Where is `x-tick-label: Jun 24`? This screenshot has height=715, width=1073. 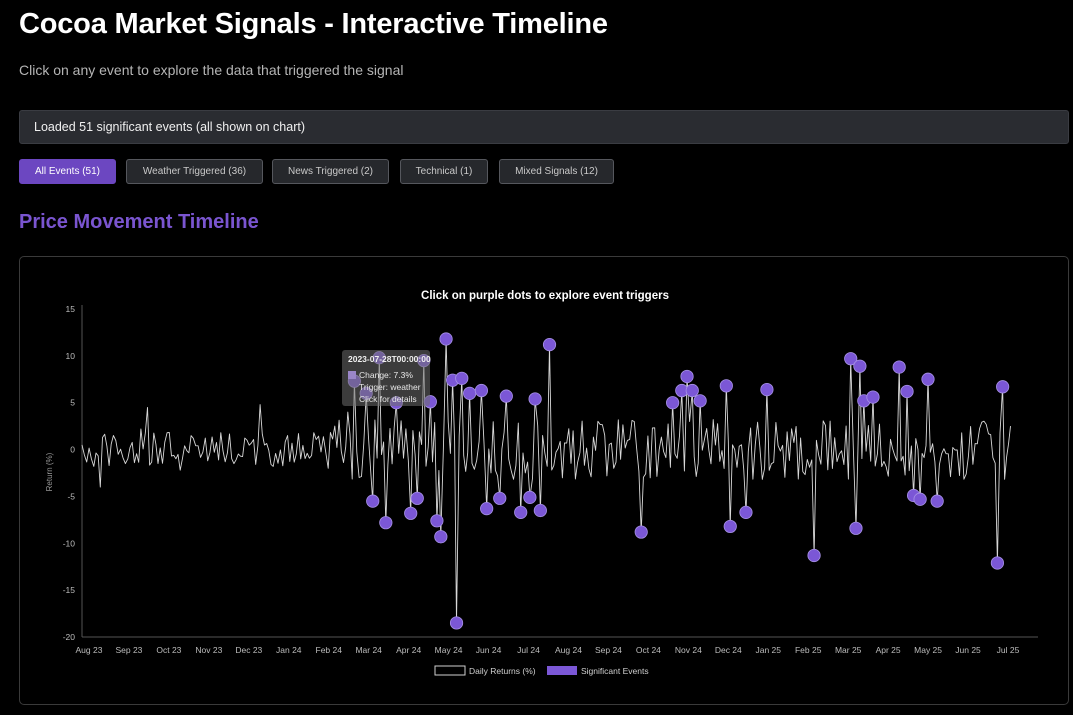 x-tick-label: Jun 24 is located at coordinates (489, 650).